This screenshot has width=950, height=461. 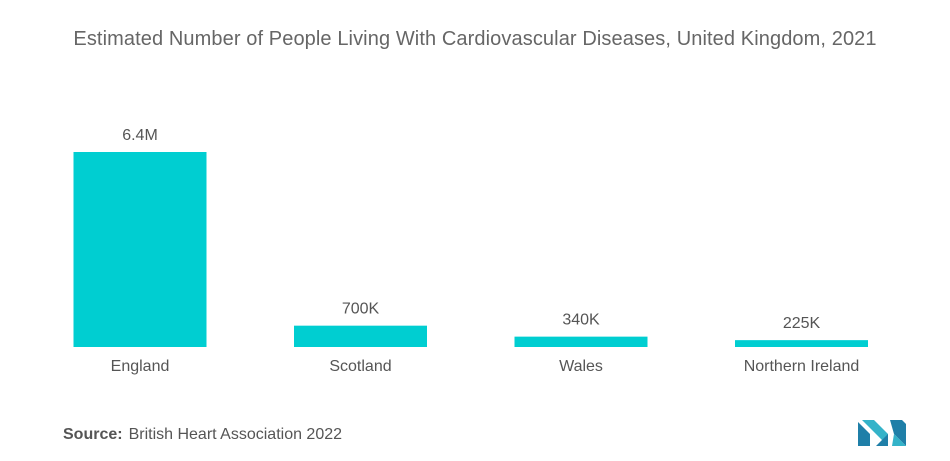 I want to click on category-label: Wales, so click(x=581, y=366).